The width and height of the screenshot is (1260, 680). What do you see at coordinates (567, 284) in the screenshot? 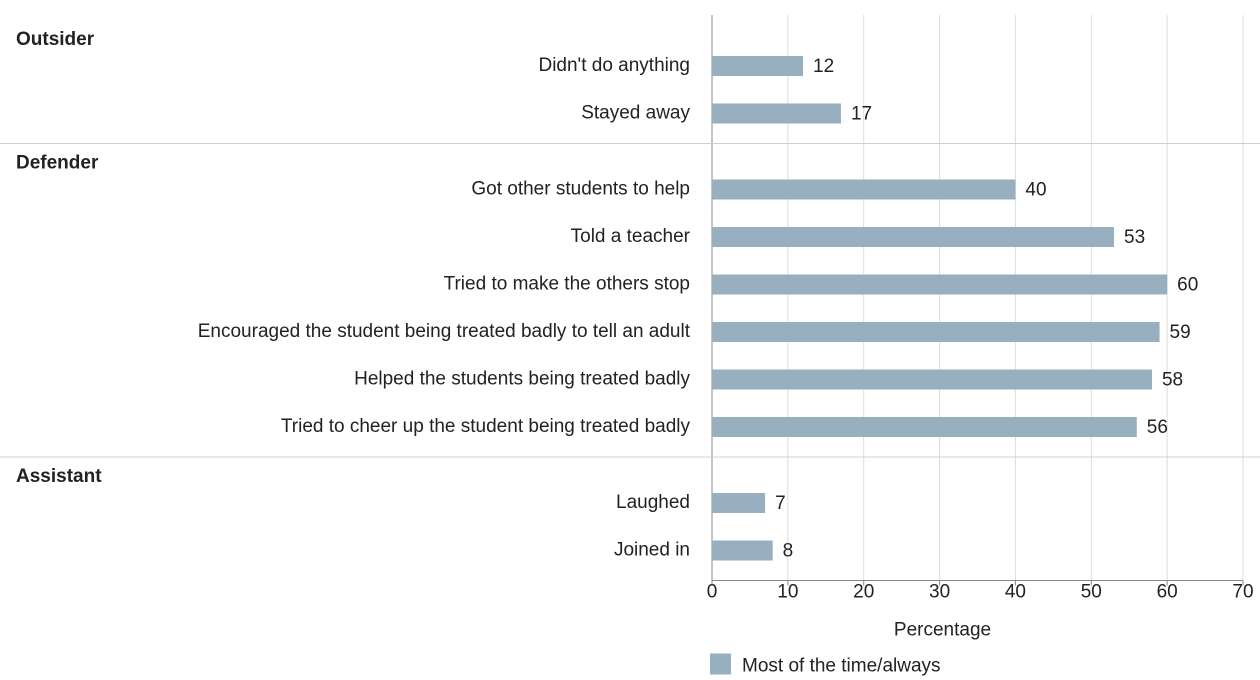
I see `category-label: Tried to make the others stop` at bounding box center [567, 284].